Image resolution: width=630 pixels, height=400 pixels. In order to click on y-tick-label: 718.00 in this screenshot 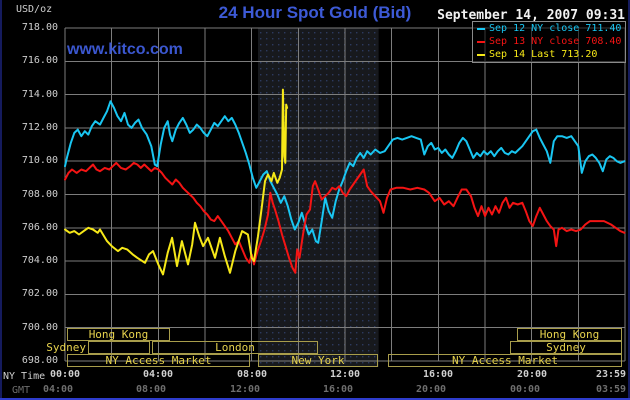, I will do `click(39, 27)`.